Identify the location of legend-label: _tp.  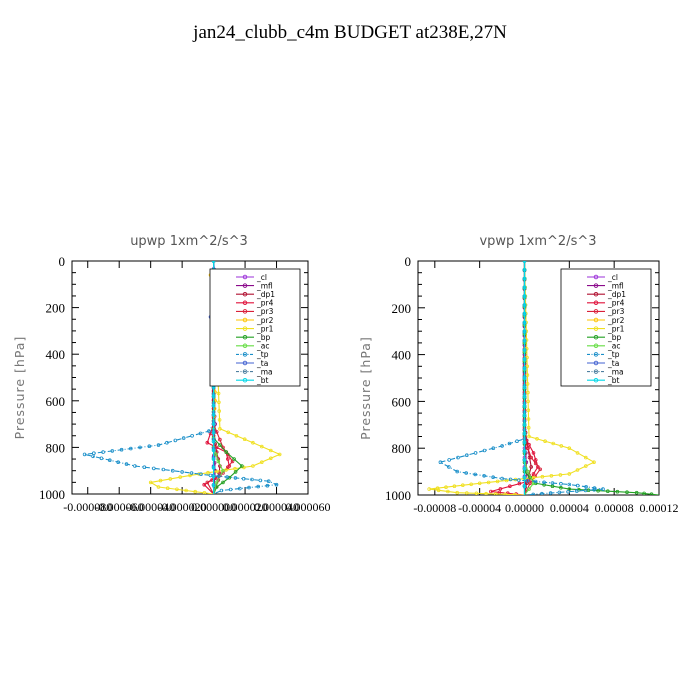
(262, 354).